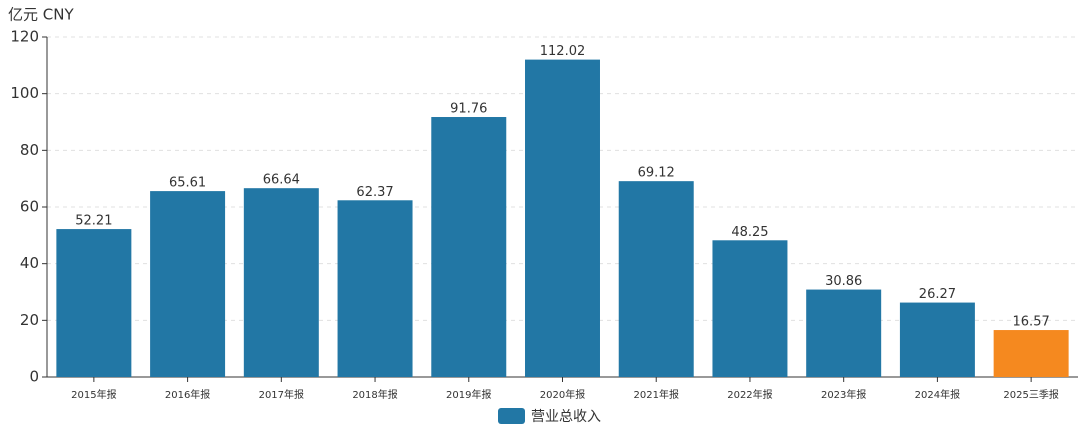 This screenshot has height=429, width=1080. What do you see at coordinates (468, 109) in the screenshot?
I see `value-label: 91.76` at bounding box center [468, 109].